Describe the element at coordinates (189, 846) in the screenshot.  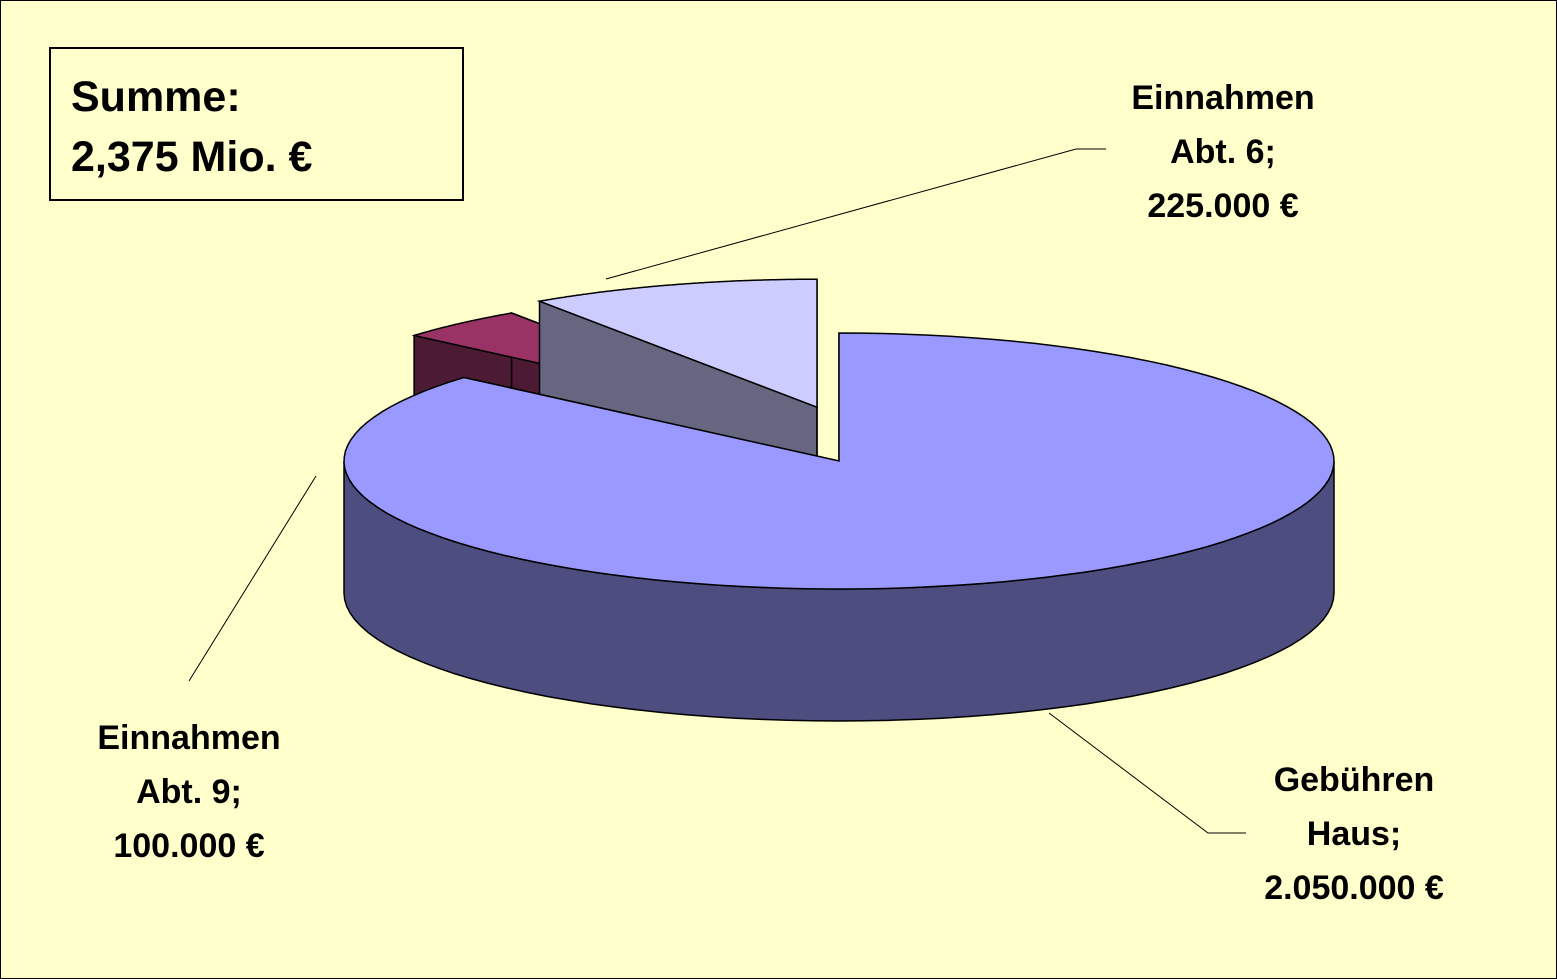
I see `value-label: 100.000 €` at that location.